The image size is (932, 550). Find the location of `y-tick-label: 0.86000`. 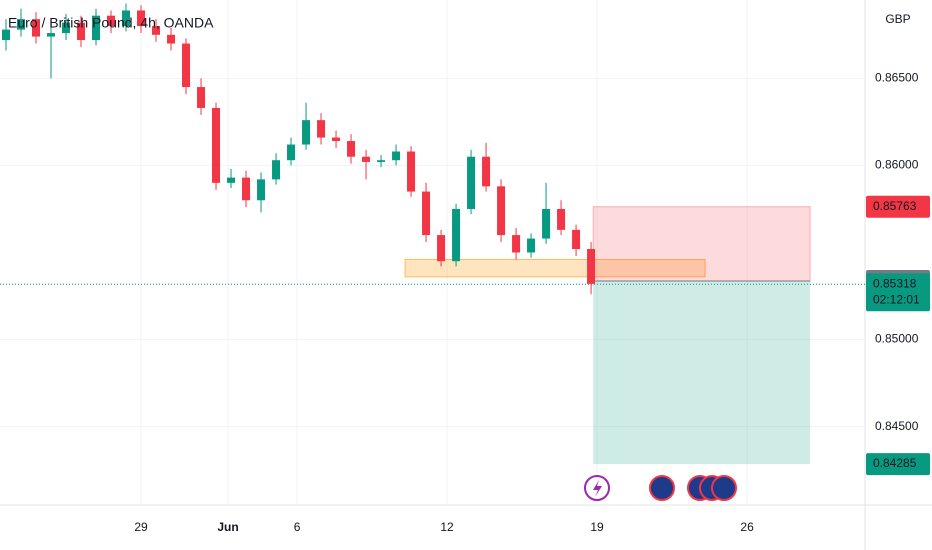

y-tick-label: 0.86000 is located at coordinates (897, 165).